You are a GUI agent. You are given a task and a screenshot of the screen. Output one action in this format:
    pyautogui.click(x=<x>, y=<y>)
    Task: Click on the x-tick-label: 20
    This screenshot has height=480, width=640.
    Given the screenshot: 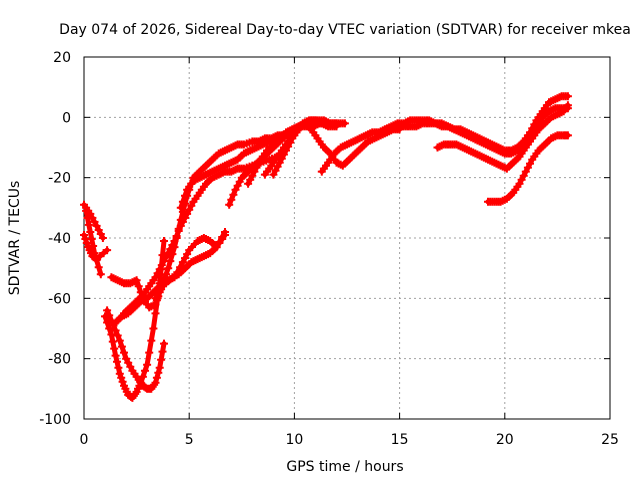 What is the action you would take?
    pyautogui.click(x=505, y=440)
    